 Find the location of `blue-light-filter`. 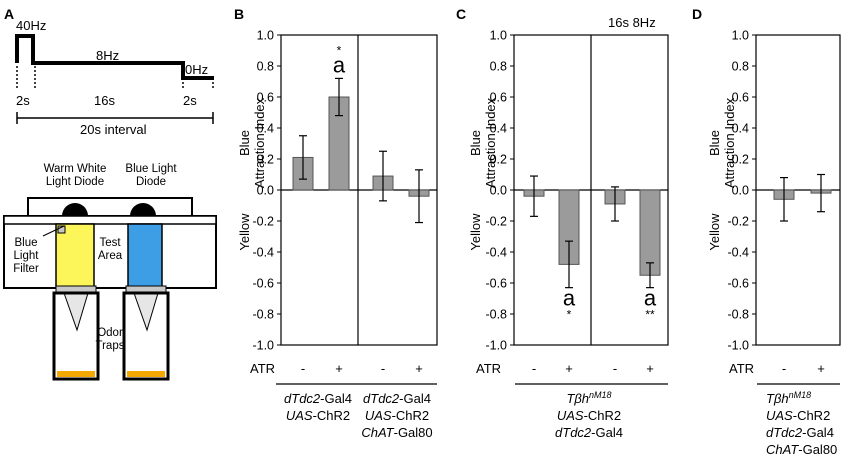

blue-light-filter is located at coordinates (61, 229).